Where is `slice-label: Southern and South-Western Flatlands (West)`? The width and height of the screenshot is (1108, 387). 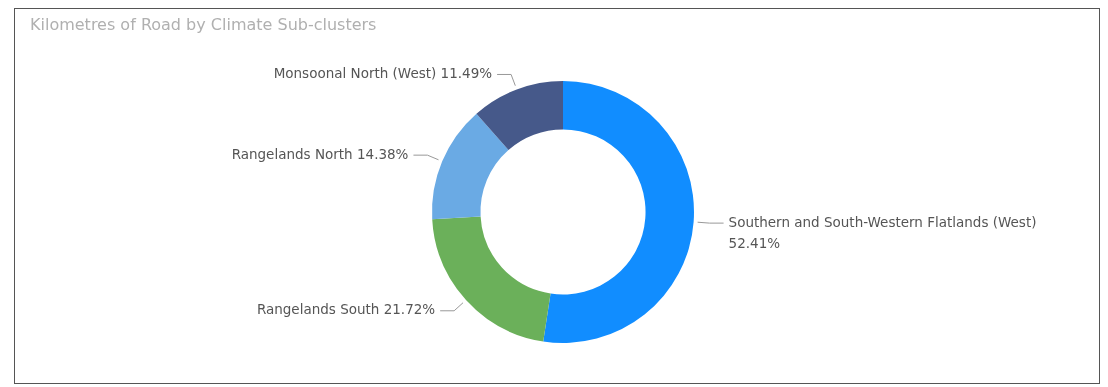 slice-label: Southern and South-Western Flatlands (West) is located at coordinates (882, 221).